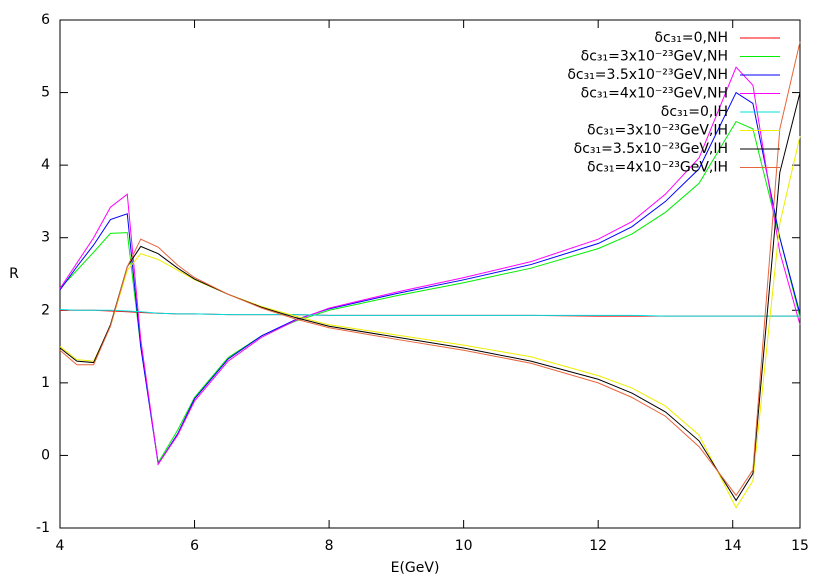 This screenshot has width=830, height=581. I want to click on y-tick-label: 6, so click(45, 20).